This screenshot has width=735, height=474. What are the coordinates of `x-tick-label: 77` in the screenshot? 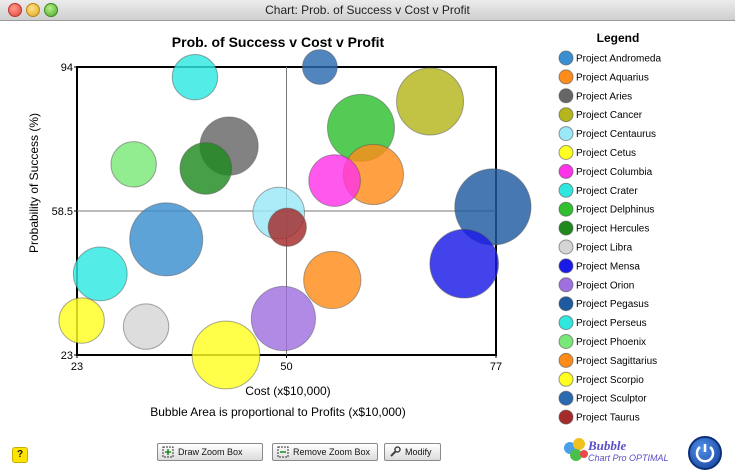 It's located at (496, 367).